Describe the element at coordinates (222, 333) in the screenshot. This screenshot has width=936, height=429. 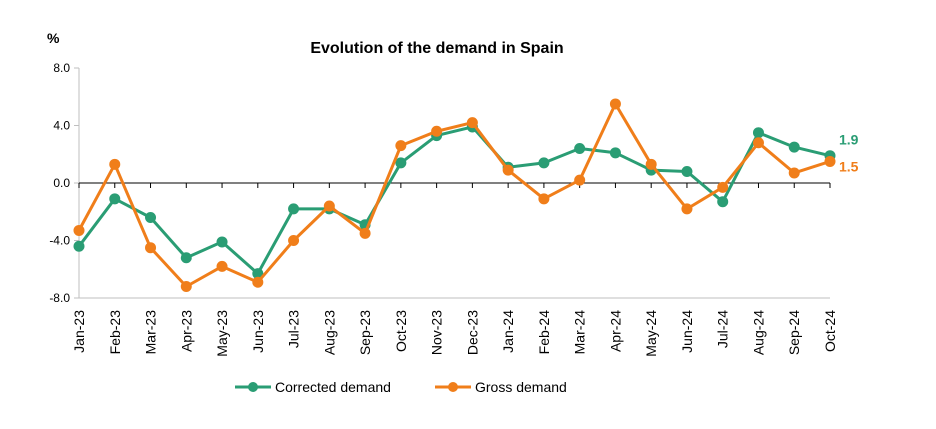
I see `x-tick-label: May-23` at that location.